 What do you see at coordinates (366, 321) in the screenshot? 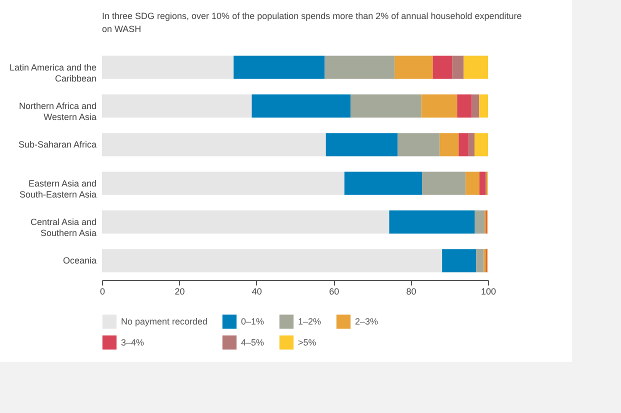
I see `legend-label: 2–3%` at bounding box center [366, 321].